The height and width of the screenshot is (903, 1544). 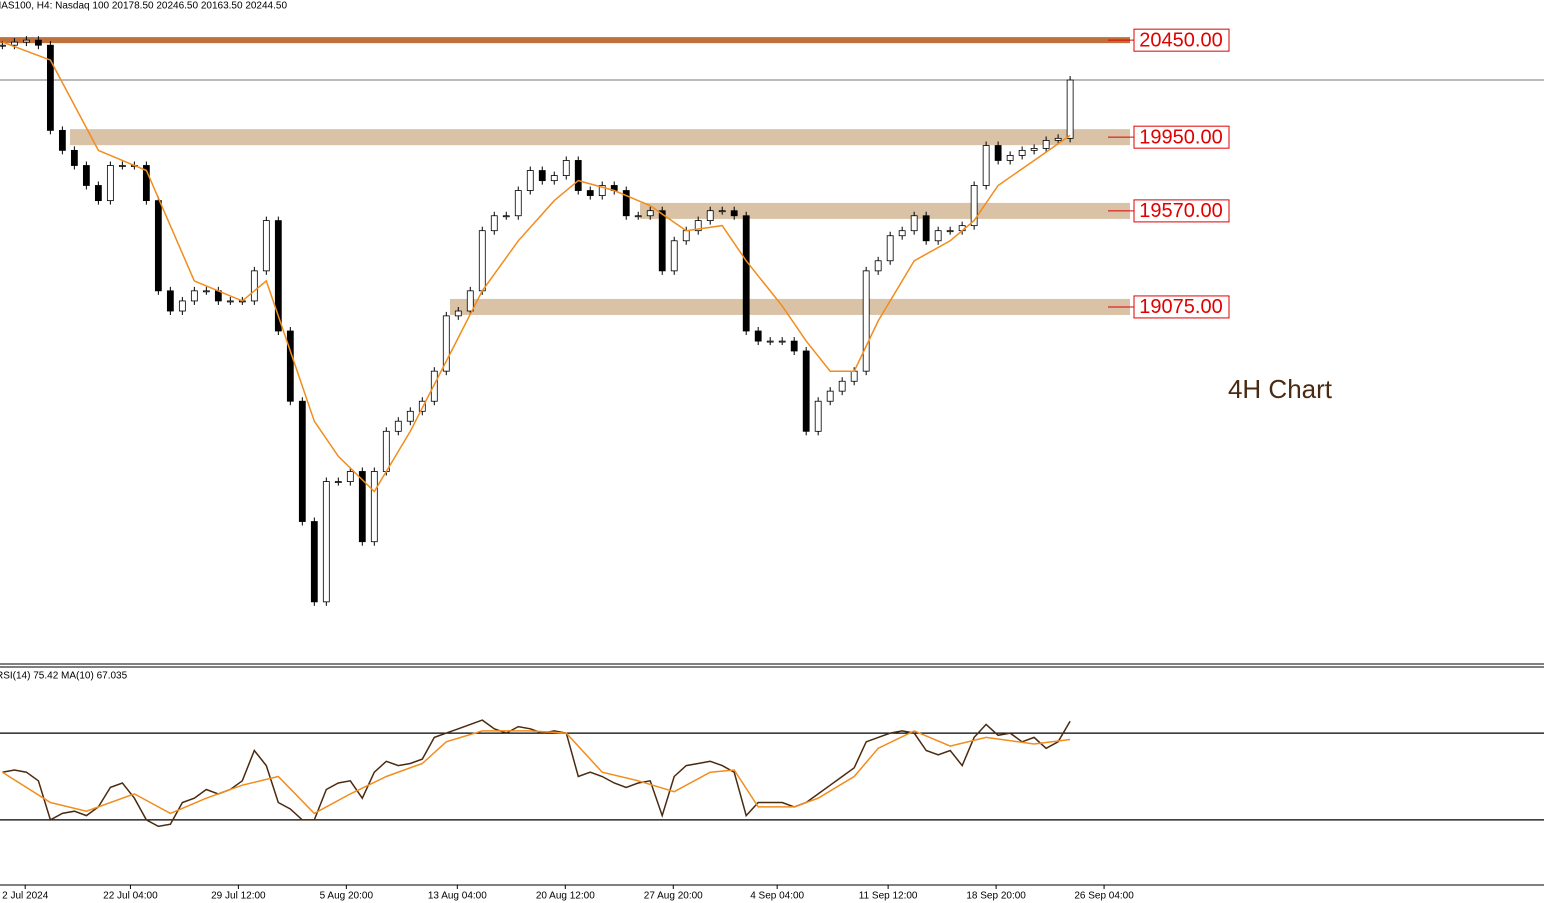 I want to click on x-tick-label: 11 Sep 12:00, so click(x=888, y=896).